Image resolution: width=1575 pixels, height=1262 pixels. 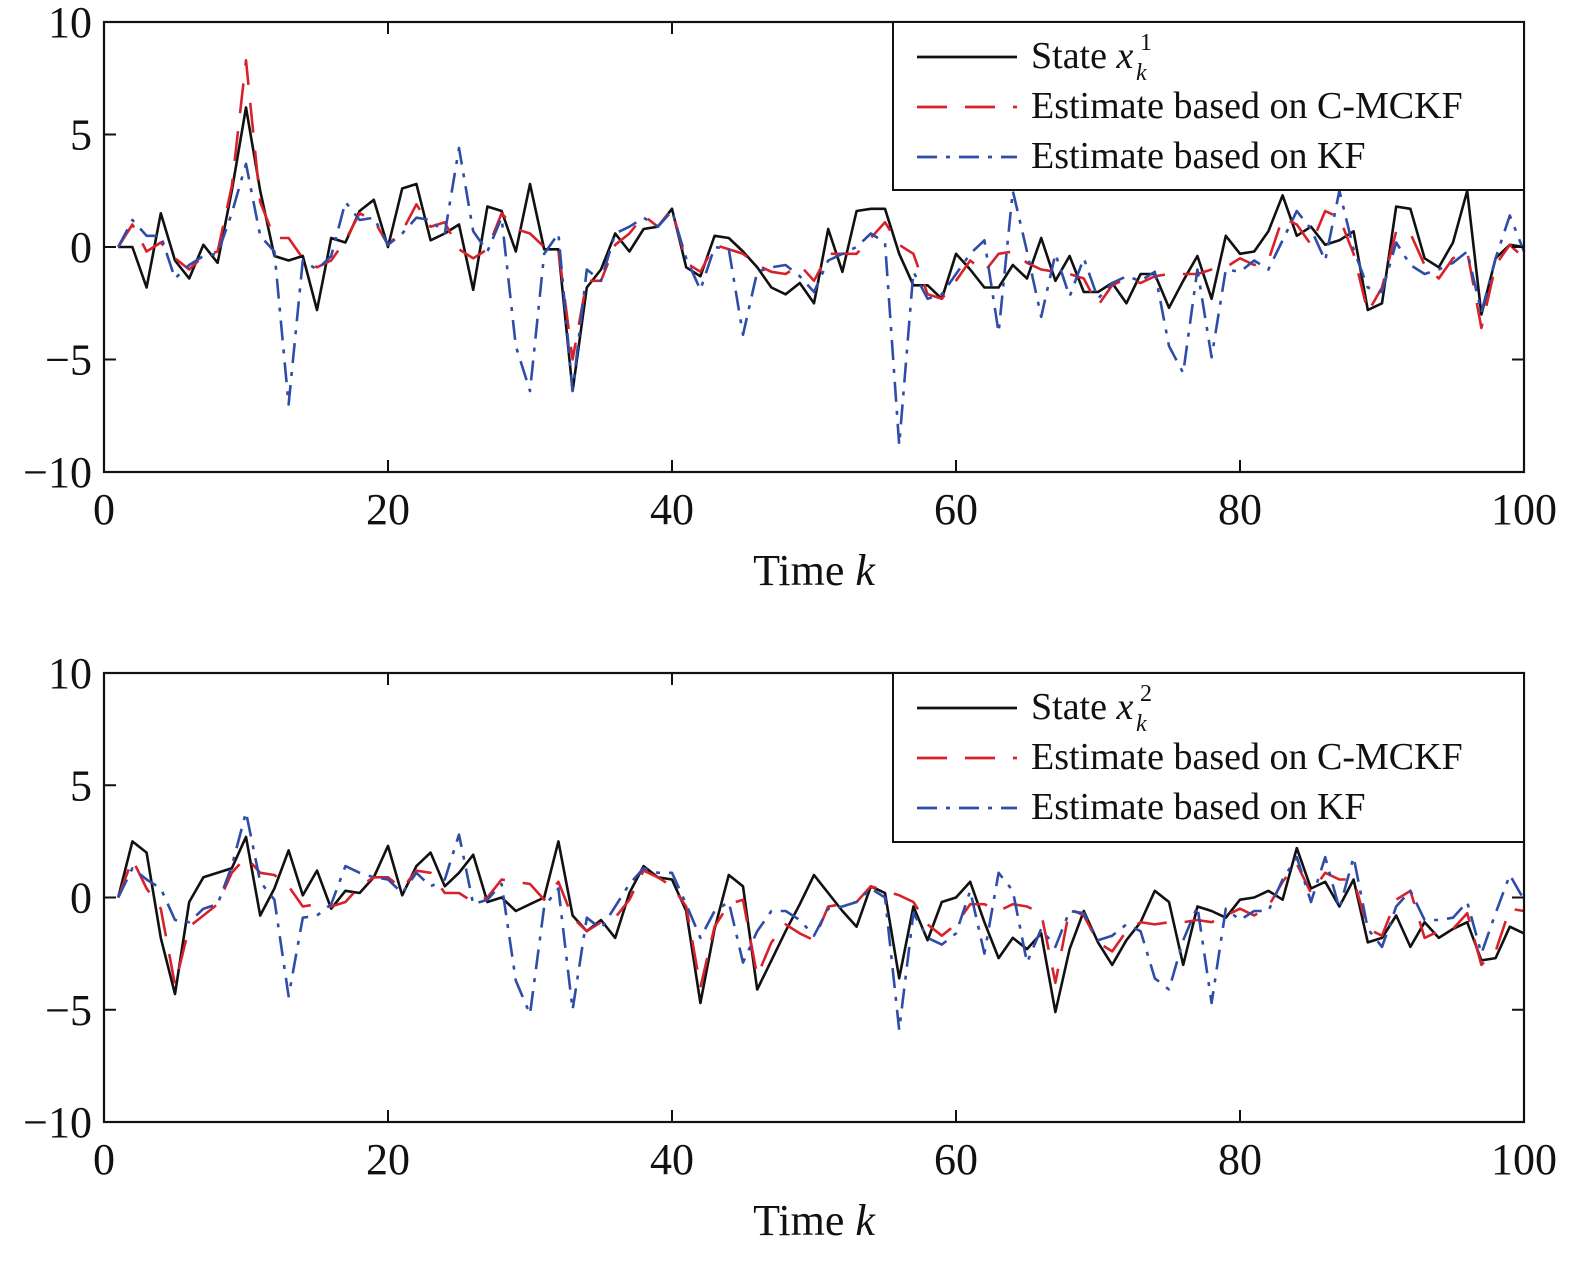 What do you see at coordinates (820, 924) in the screenshot?
I see `series-line-state` at bounding box center [820, 924].